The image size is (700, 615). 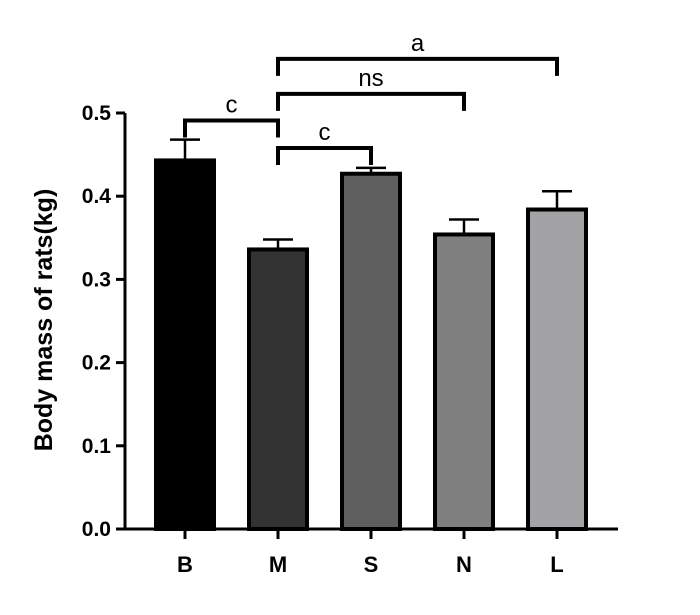 What do you see at coordinates (370, 78) in the screenshot?
I see `sig-label-M-N: ns` at bounding box center [370, 78].